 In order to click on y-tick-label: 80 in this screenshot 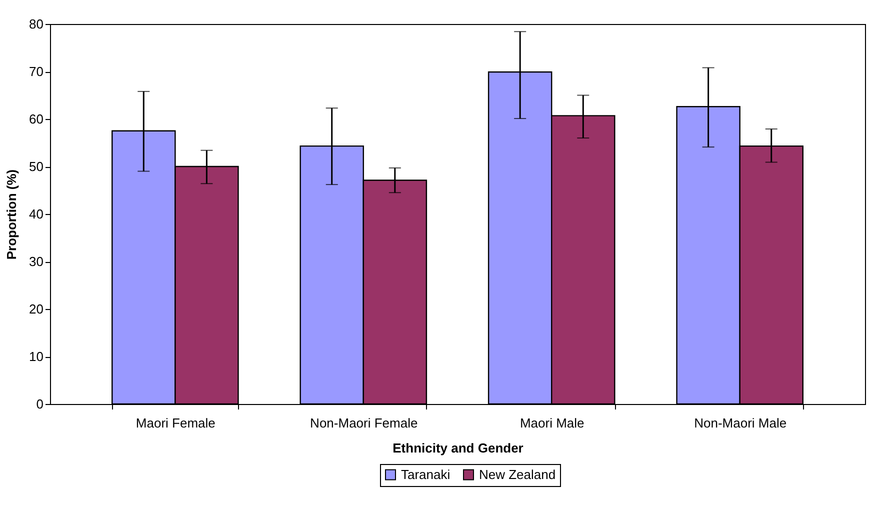, I will do `click(36, 24)`.